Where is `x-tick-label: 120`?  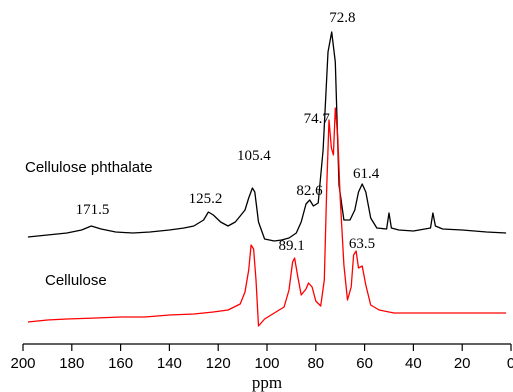
x-tick-label: 120 is located at coordinates (218, 363).